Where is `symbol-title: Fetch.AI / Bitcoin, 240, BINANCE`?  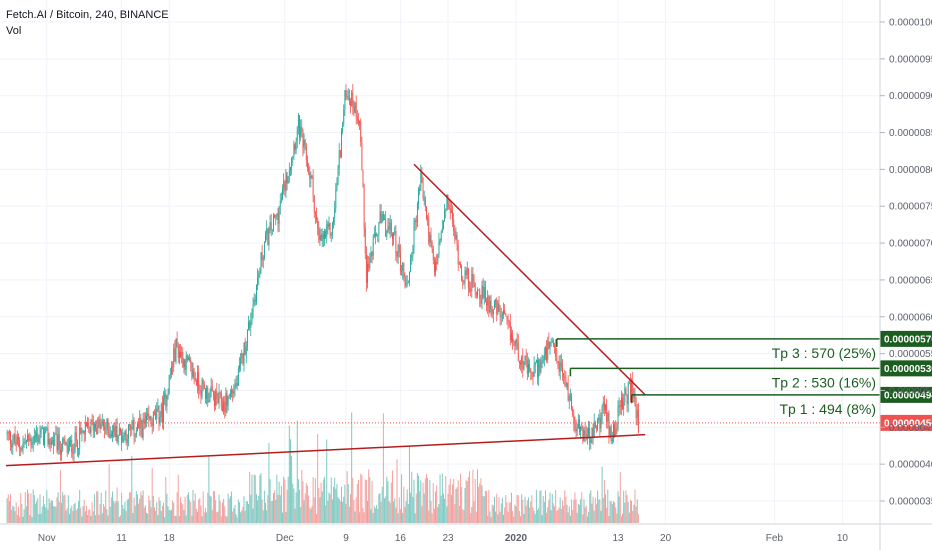 symbol-title: Fetch.AI / Bitcoin, 240, BINANCE is located at coordinates (87, 15).